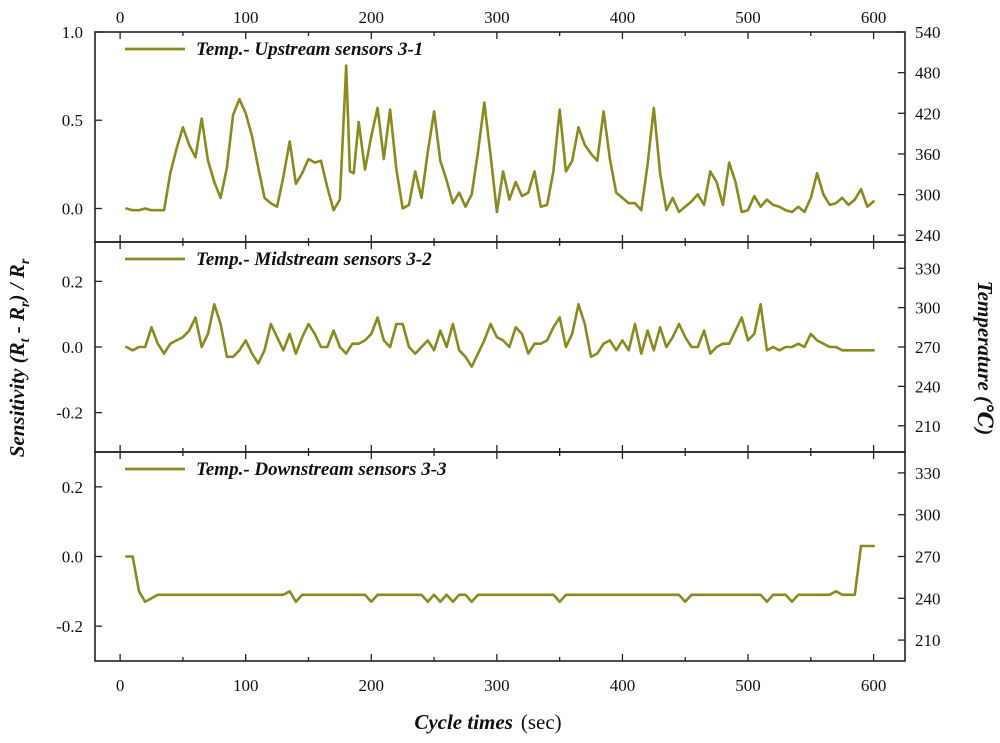 The height and width of the screenshot is (743, 1000). I want to click on x-tick-label-top: 0, so click(120, 17).